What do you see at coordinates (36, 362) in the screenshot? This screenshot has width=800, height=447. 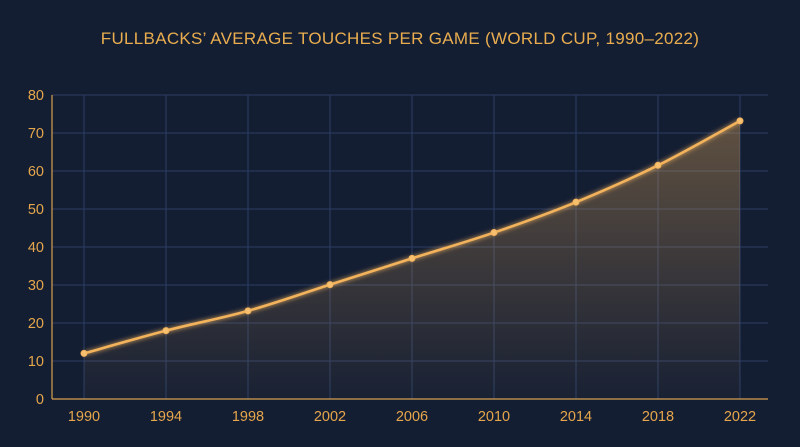 I see `y-tick-label: 10` at bounding box center [36, 362].